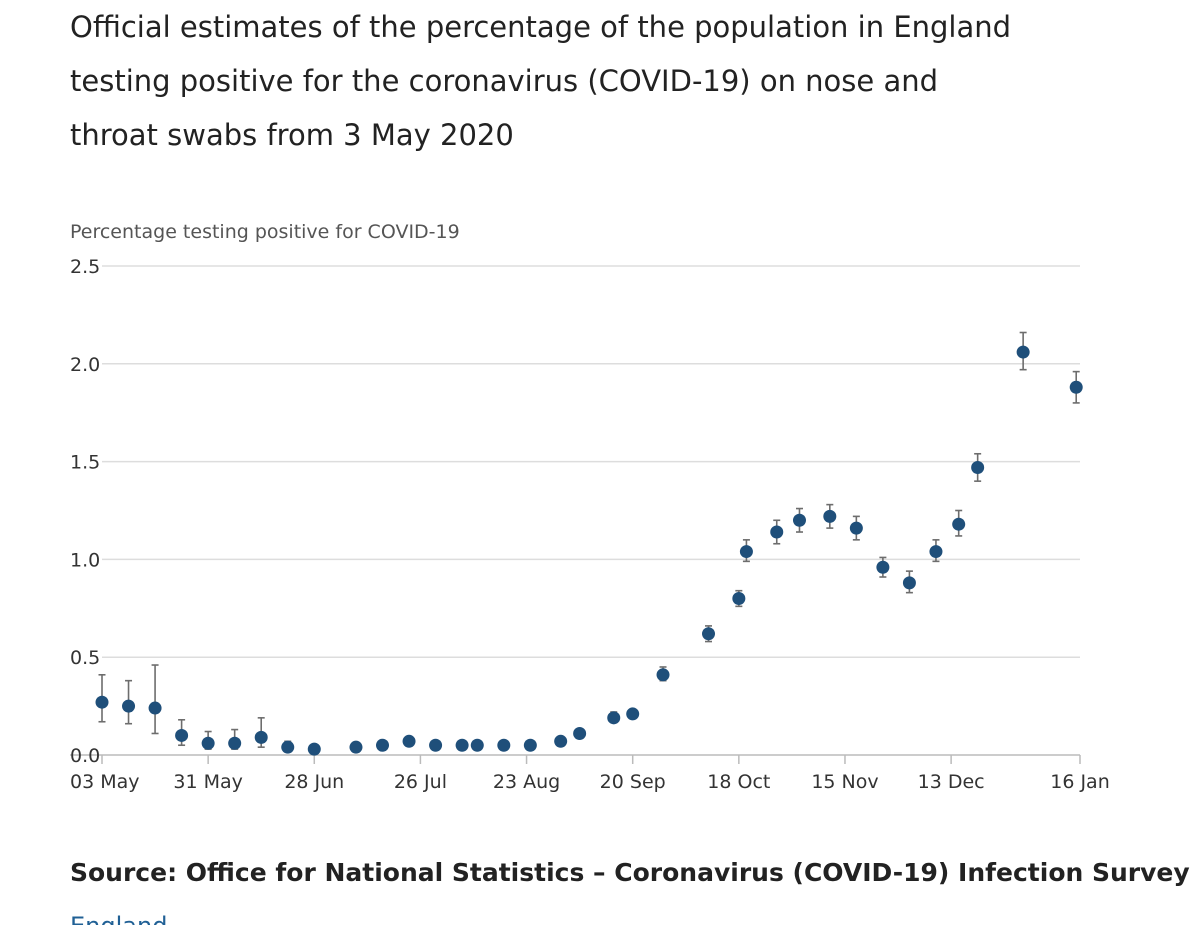 This screenshot has height=925, width=1200. What do you see at coordinates (85, 267) in the screenshot?
I see `y-tick-label: 2.5` at bounding box center [85, 267].